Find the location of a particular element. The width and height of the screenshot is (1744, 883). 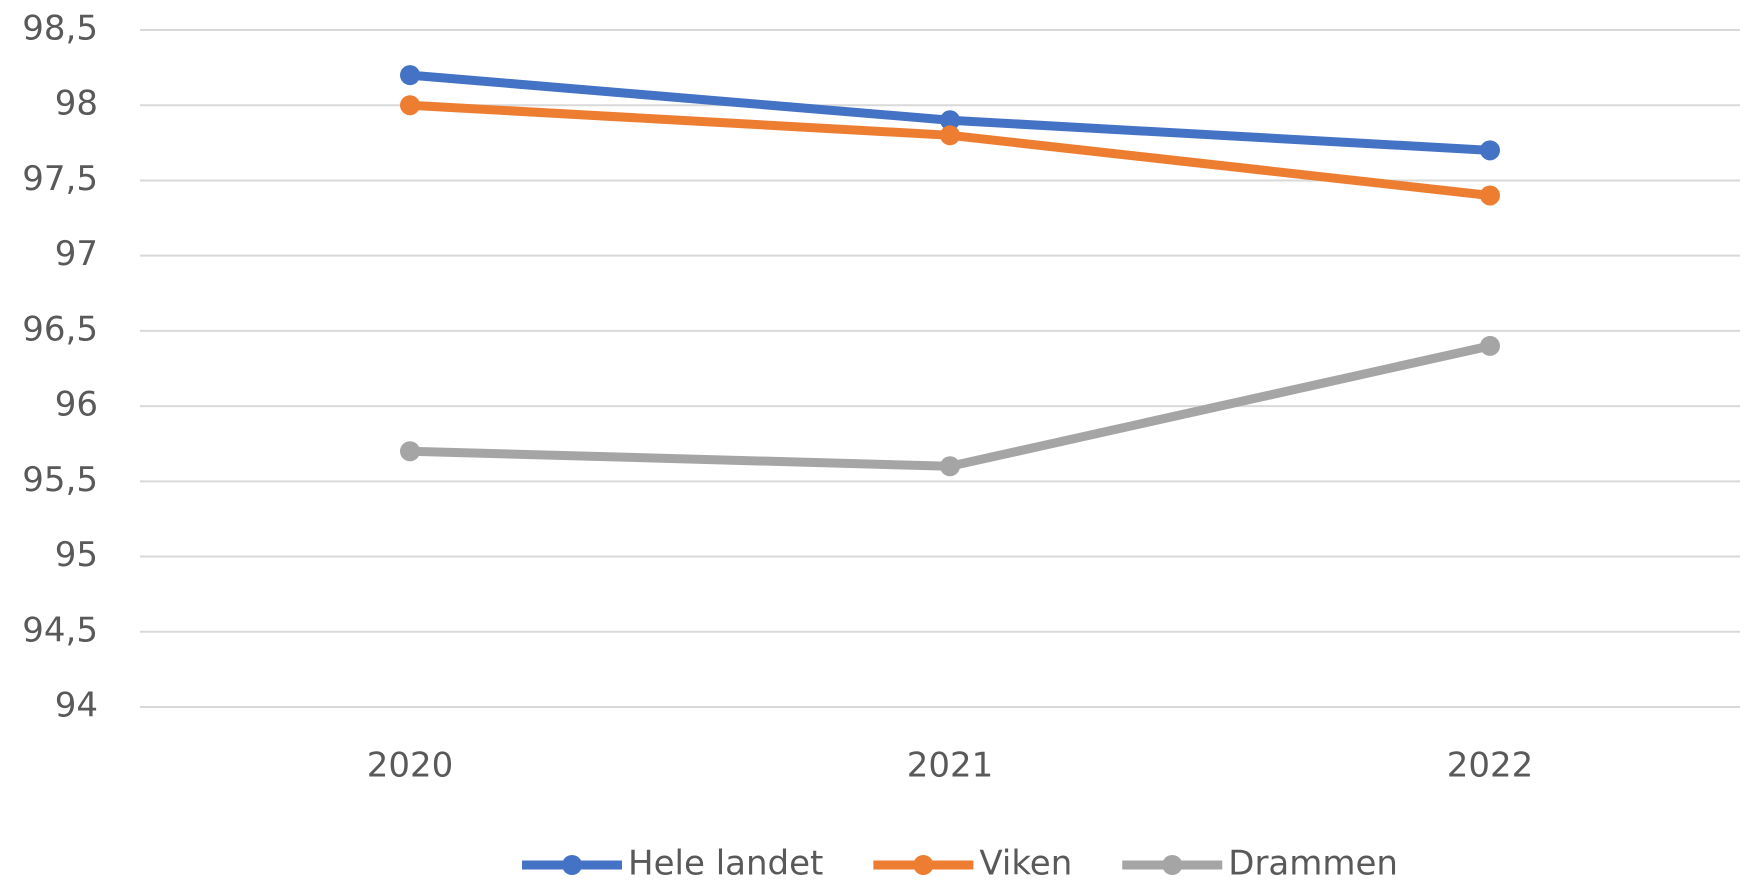

y-tick-label: 98,5 is located at coordinates (60, 29).